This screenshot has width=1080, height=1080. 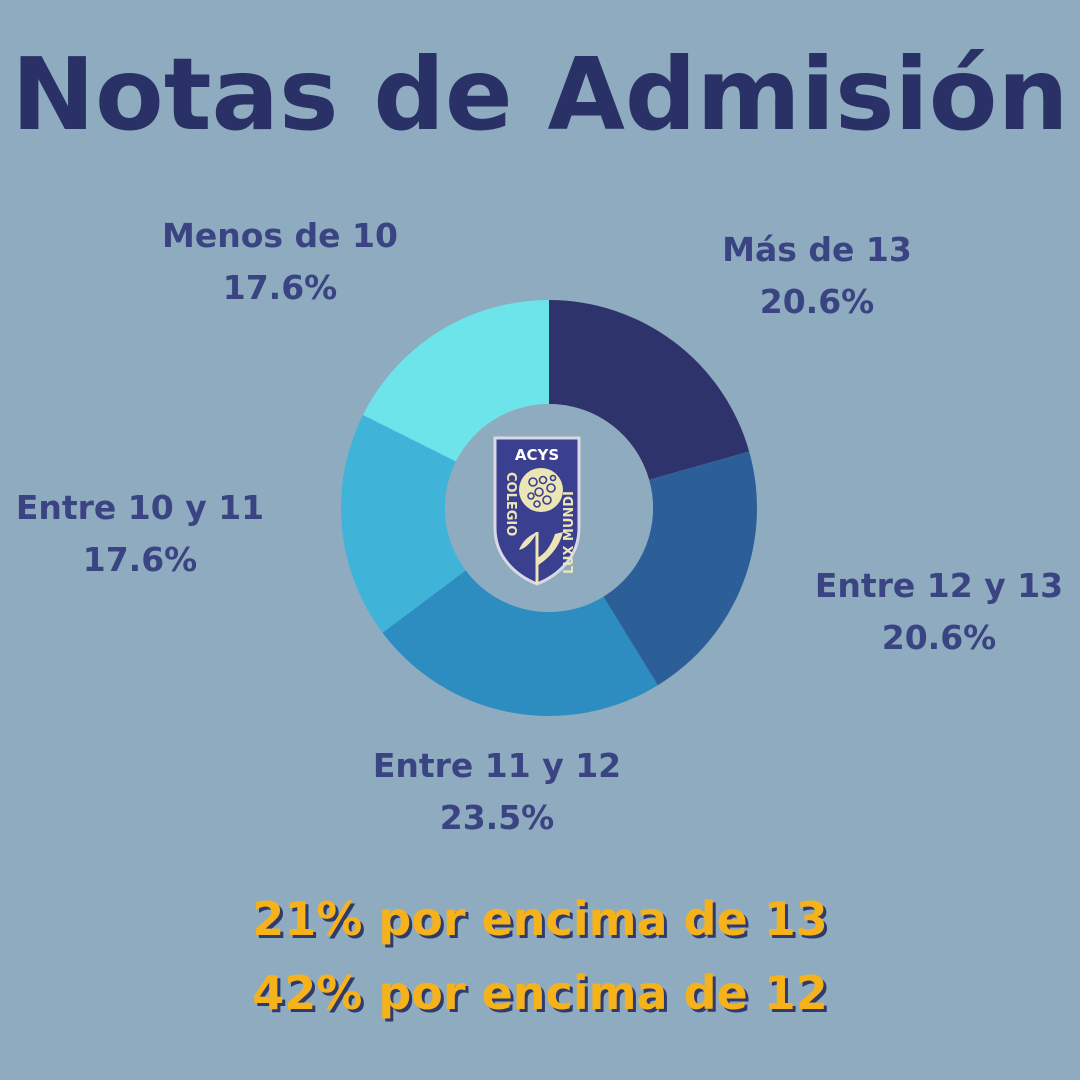 What do you see at coordinates (939, 585) in the screenshot?
I see `slice-label-name: Entre 12 y 13` at bounding box center [939, 585].